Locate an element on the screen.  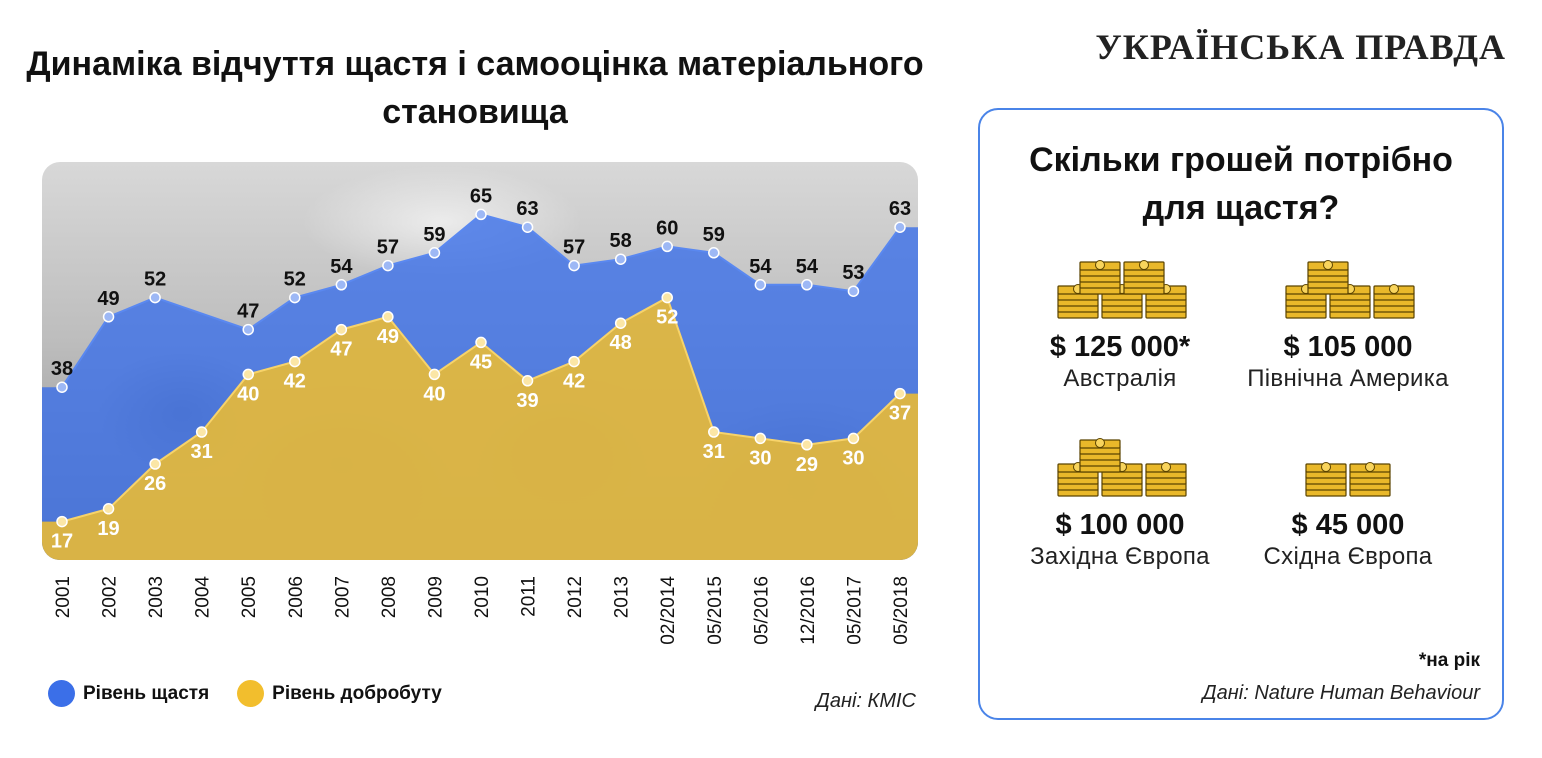
x-tick-label: 2011 is located at coordinates (529, 596).